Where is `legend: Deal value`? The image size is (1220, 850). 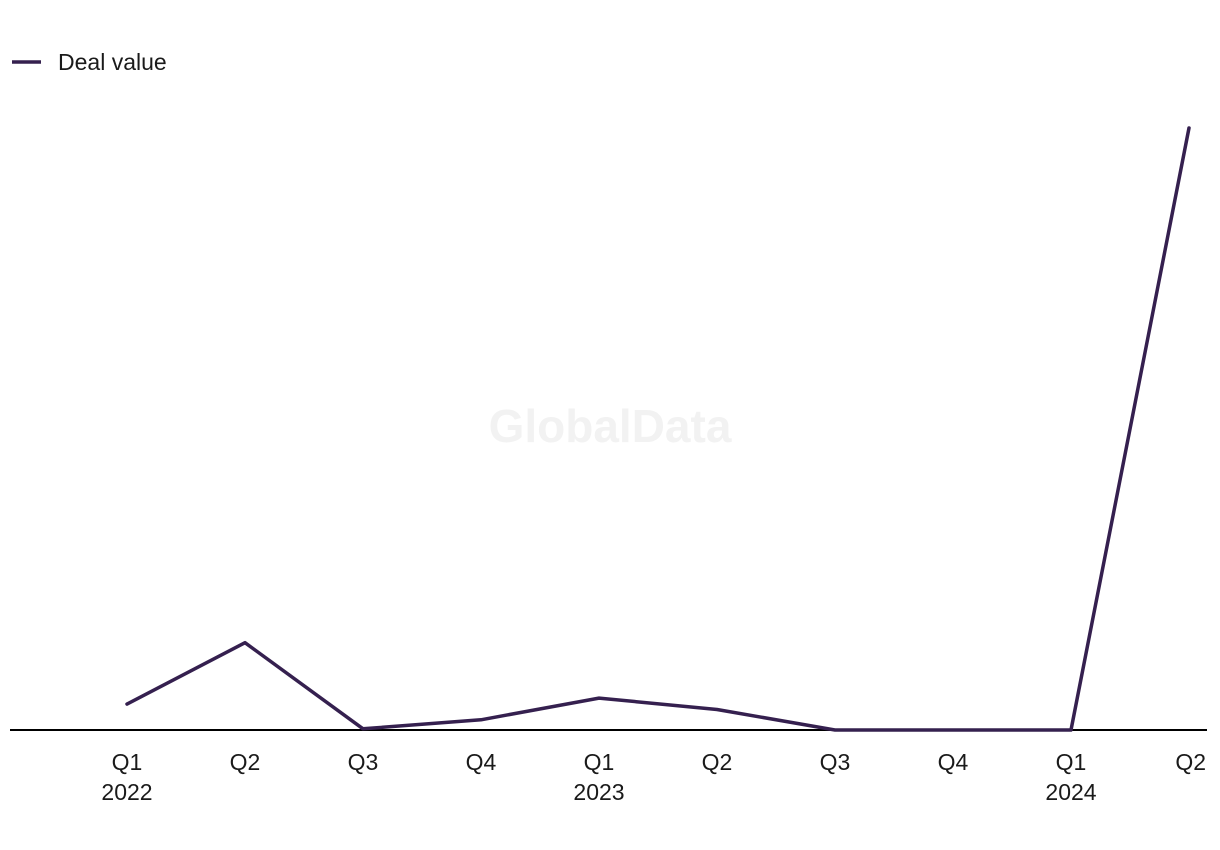 legend: Deal value is located at coordinates (89, 62).